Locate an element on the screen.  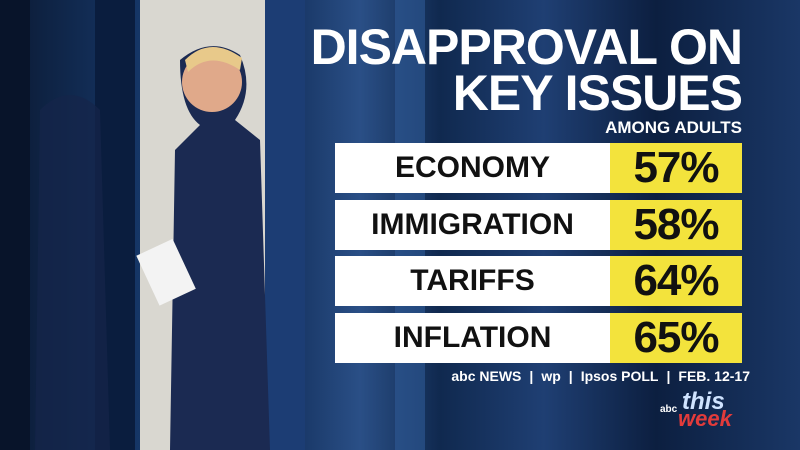
person is located at coordinates (220, 248).